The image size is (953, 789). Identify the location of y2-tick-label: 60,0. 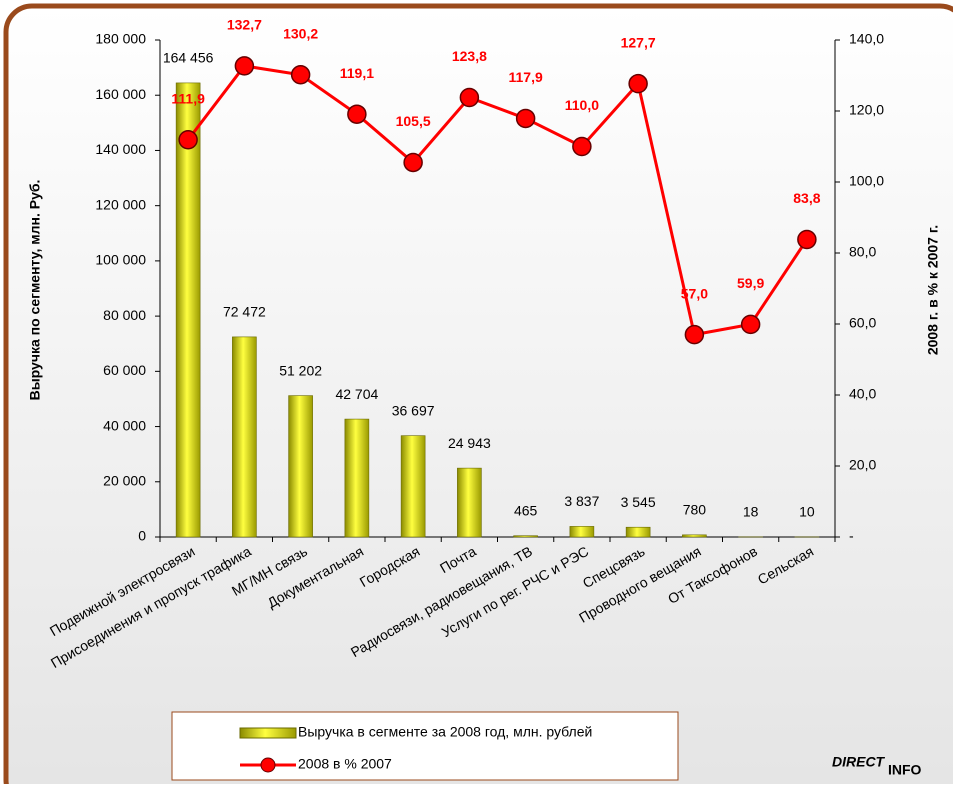
(862, 323).